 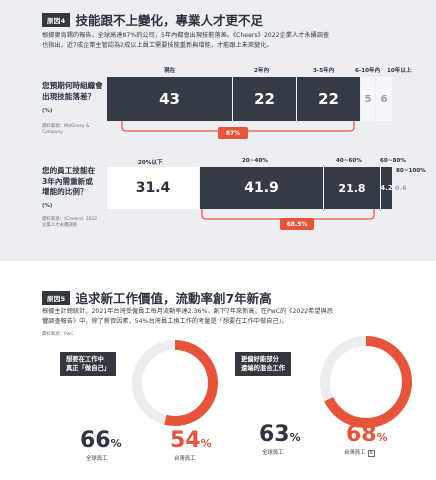 I want to click on reskill-unit: (%), so click(x=47, y=206).